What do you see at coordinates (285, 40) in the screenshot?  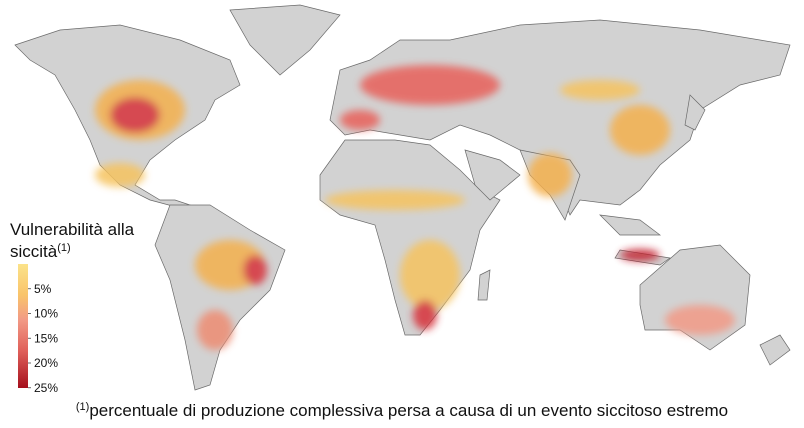 I see `greenland` at bounding box center [285, 40].